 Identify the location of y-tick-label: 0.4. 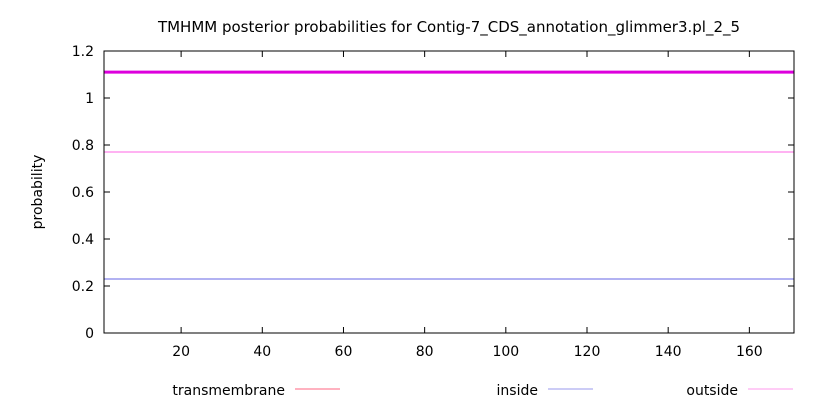
(83, 240).